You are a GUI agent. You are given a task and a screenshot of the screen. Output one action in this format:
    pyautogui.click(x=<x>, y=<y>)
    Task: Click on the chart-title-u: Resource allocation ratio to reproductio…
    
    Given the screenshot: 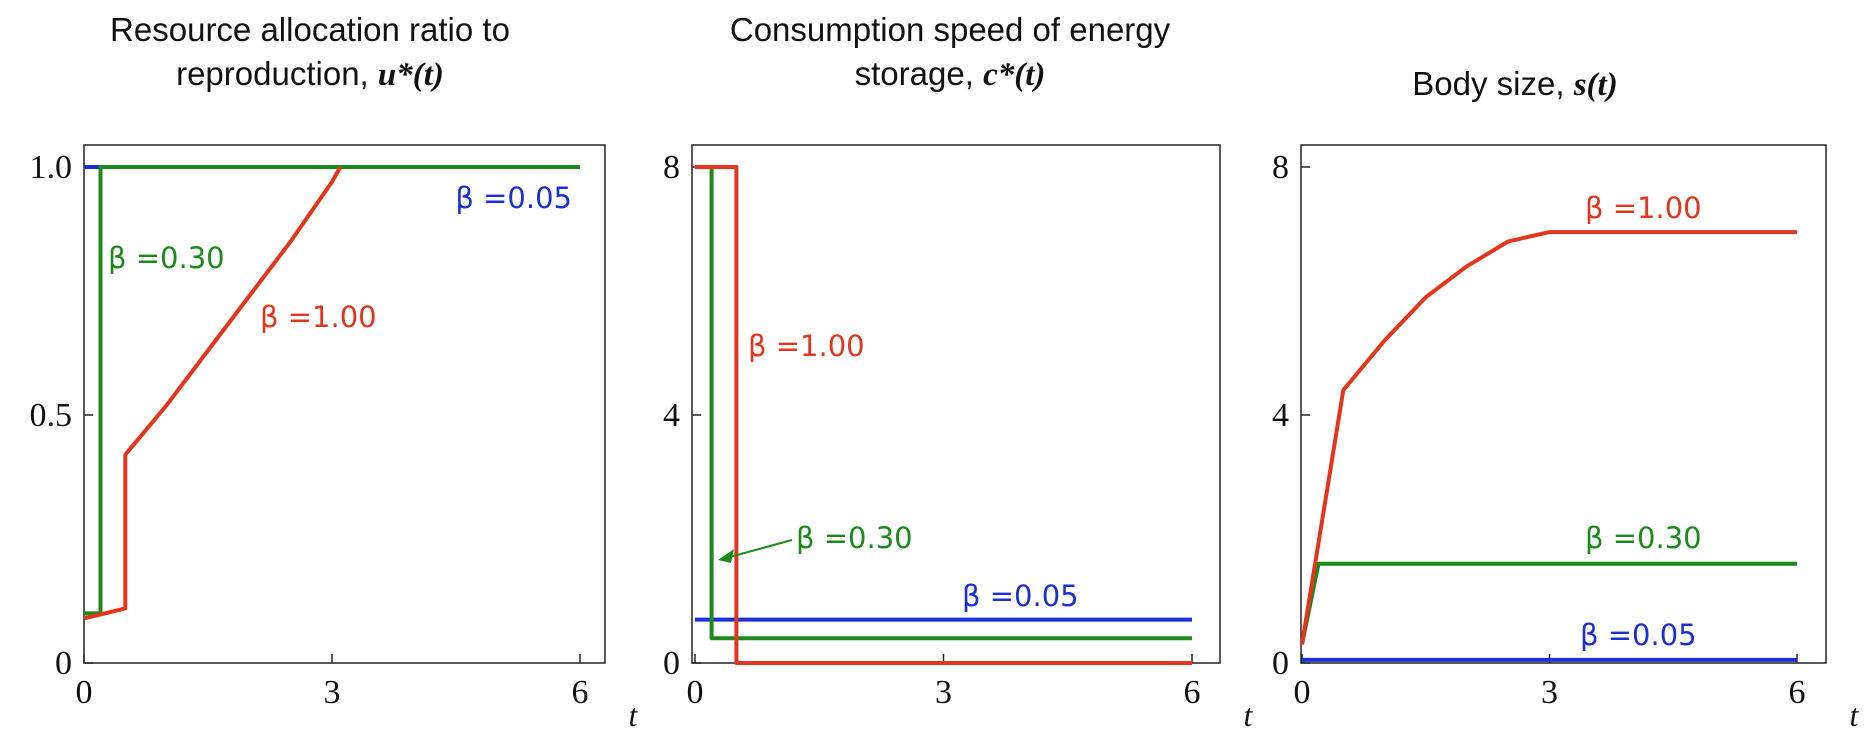 What is the action you would take?
    pyautogui.click(x=310, y=52)
    